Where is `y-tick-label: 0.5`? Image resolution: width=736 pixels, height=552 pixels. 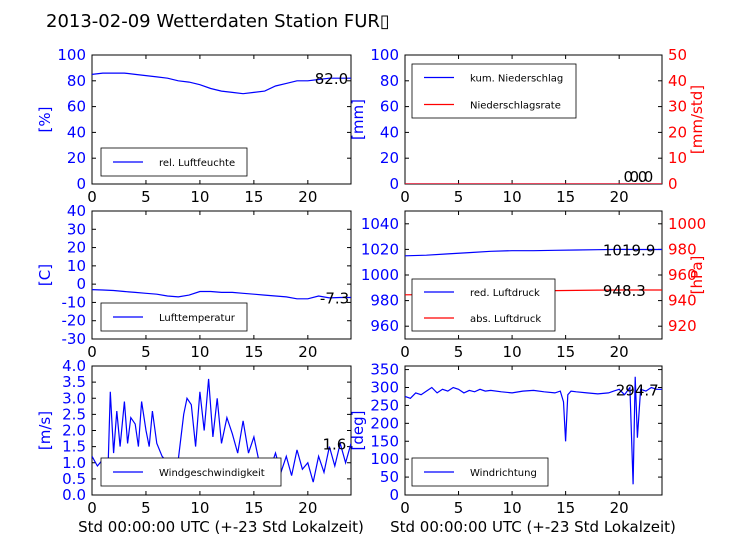 y-tick-label: 0.5 is located at coordinates (74, 479).